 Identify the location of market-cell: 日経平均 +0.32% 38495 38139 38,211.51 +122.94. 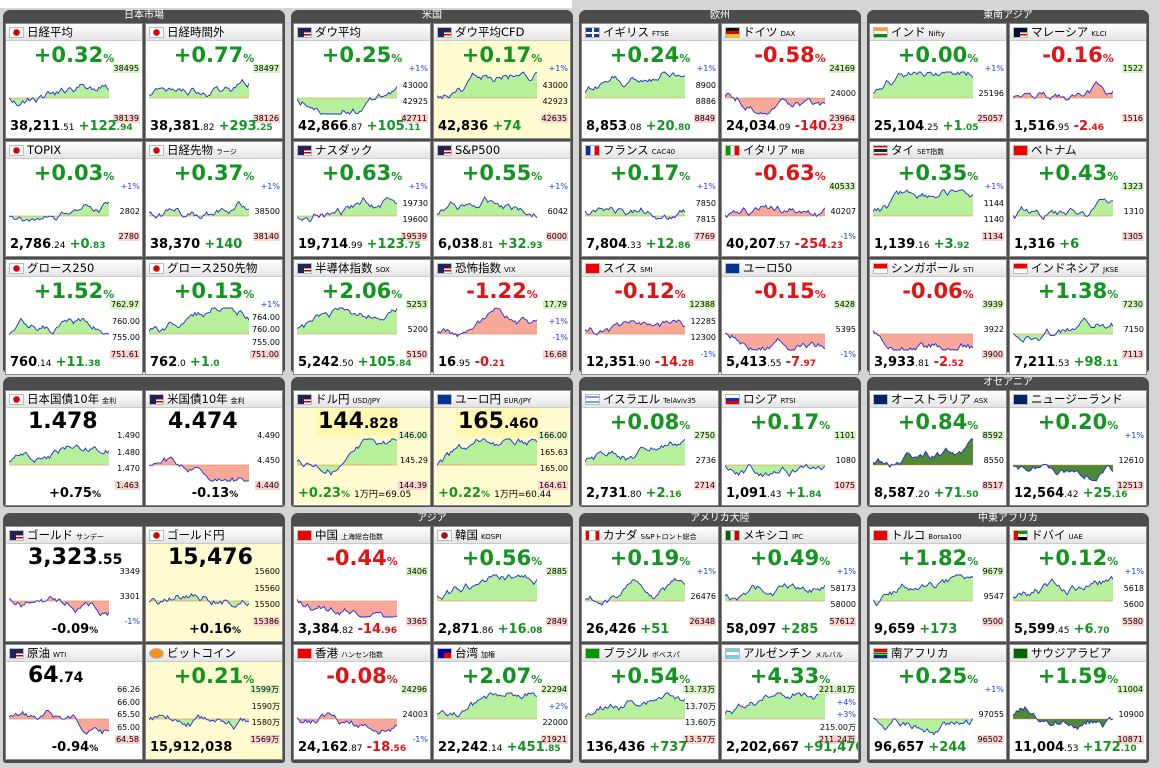
(74, 81).